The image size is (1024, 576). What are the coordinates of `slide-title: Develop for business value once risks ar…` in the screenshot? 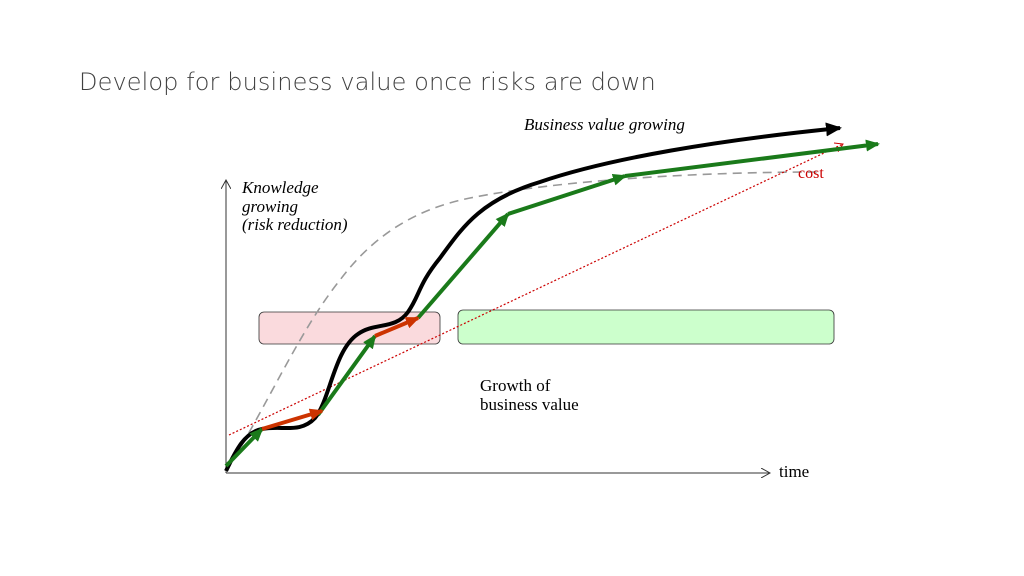 It's located at (367, 82).